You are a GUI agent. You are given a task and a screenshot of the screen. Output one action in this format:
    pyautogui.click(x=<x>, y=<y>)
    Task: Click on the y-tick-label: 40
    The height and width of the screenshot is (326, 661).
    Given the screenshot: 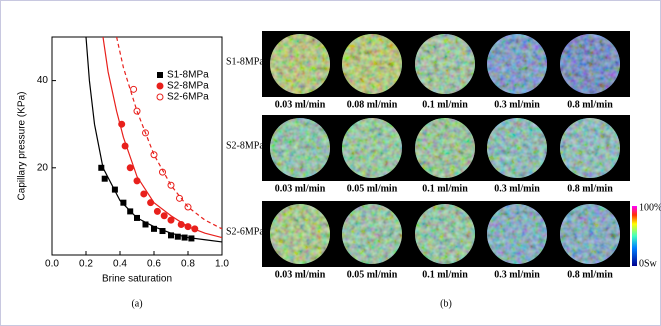 What is the action you would take?
    pyautogui.click(x=43, y=80)
    